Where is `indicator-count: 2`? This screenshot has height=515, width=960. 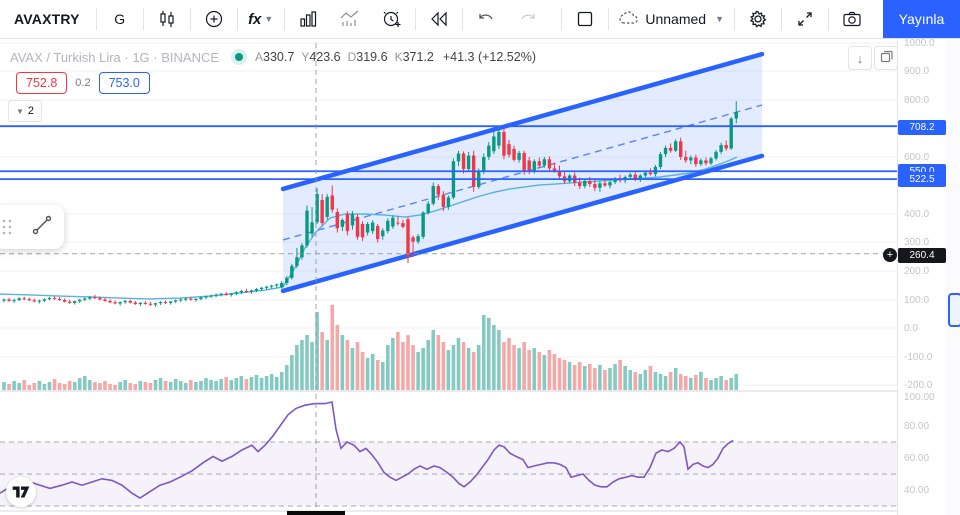 indicator-count: 2 is located at coordinates (31, 111).